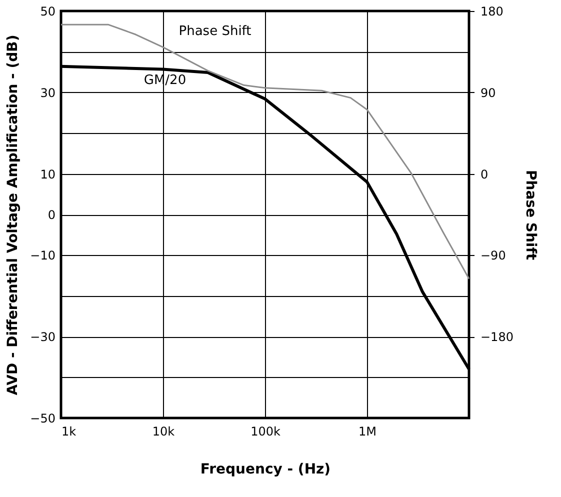 This screenshot has width=561, height=497. Describe the element at coordinates (48, 93) in the screenshot. I see `y-tick-label: 30` at that location.